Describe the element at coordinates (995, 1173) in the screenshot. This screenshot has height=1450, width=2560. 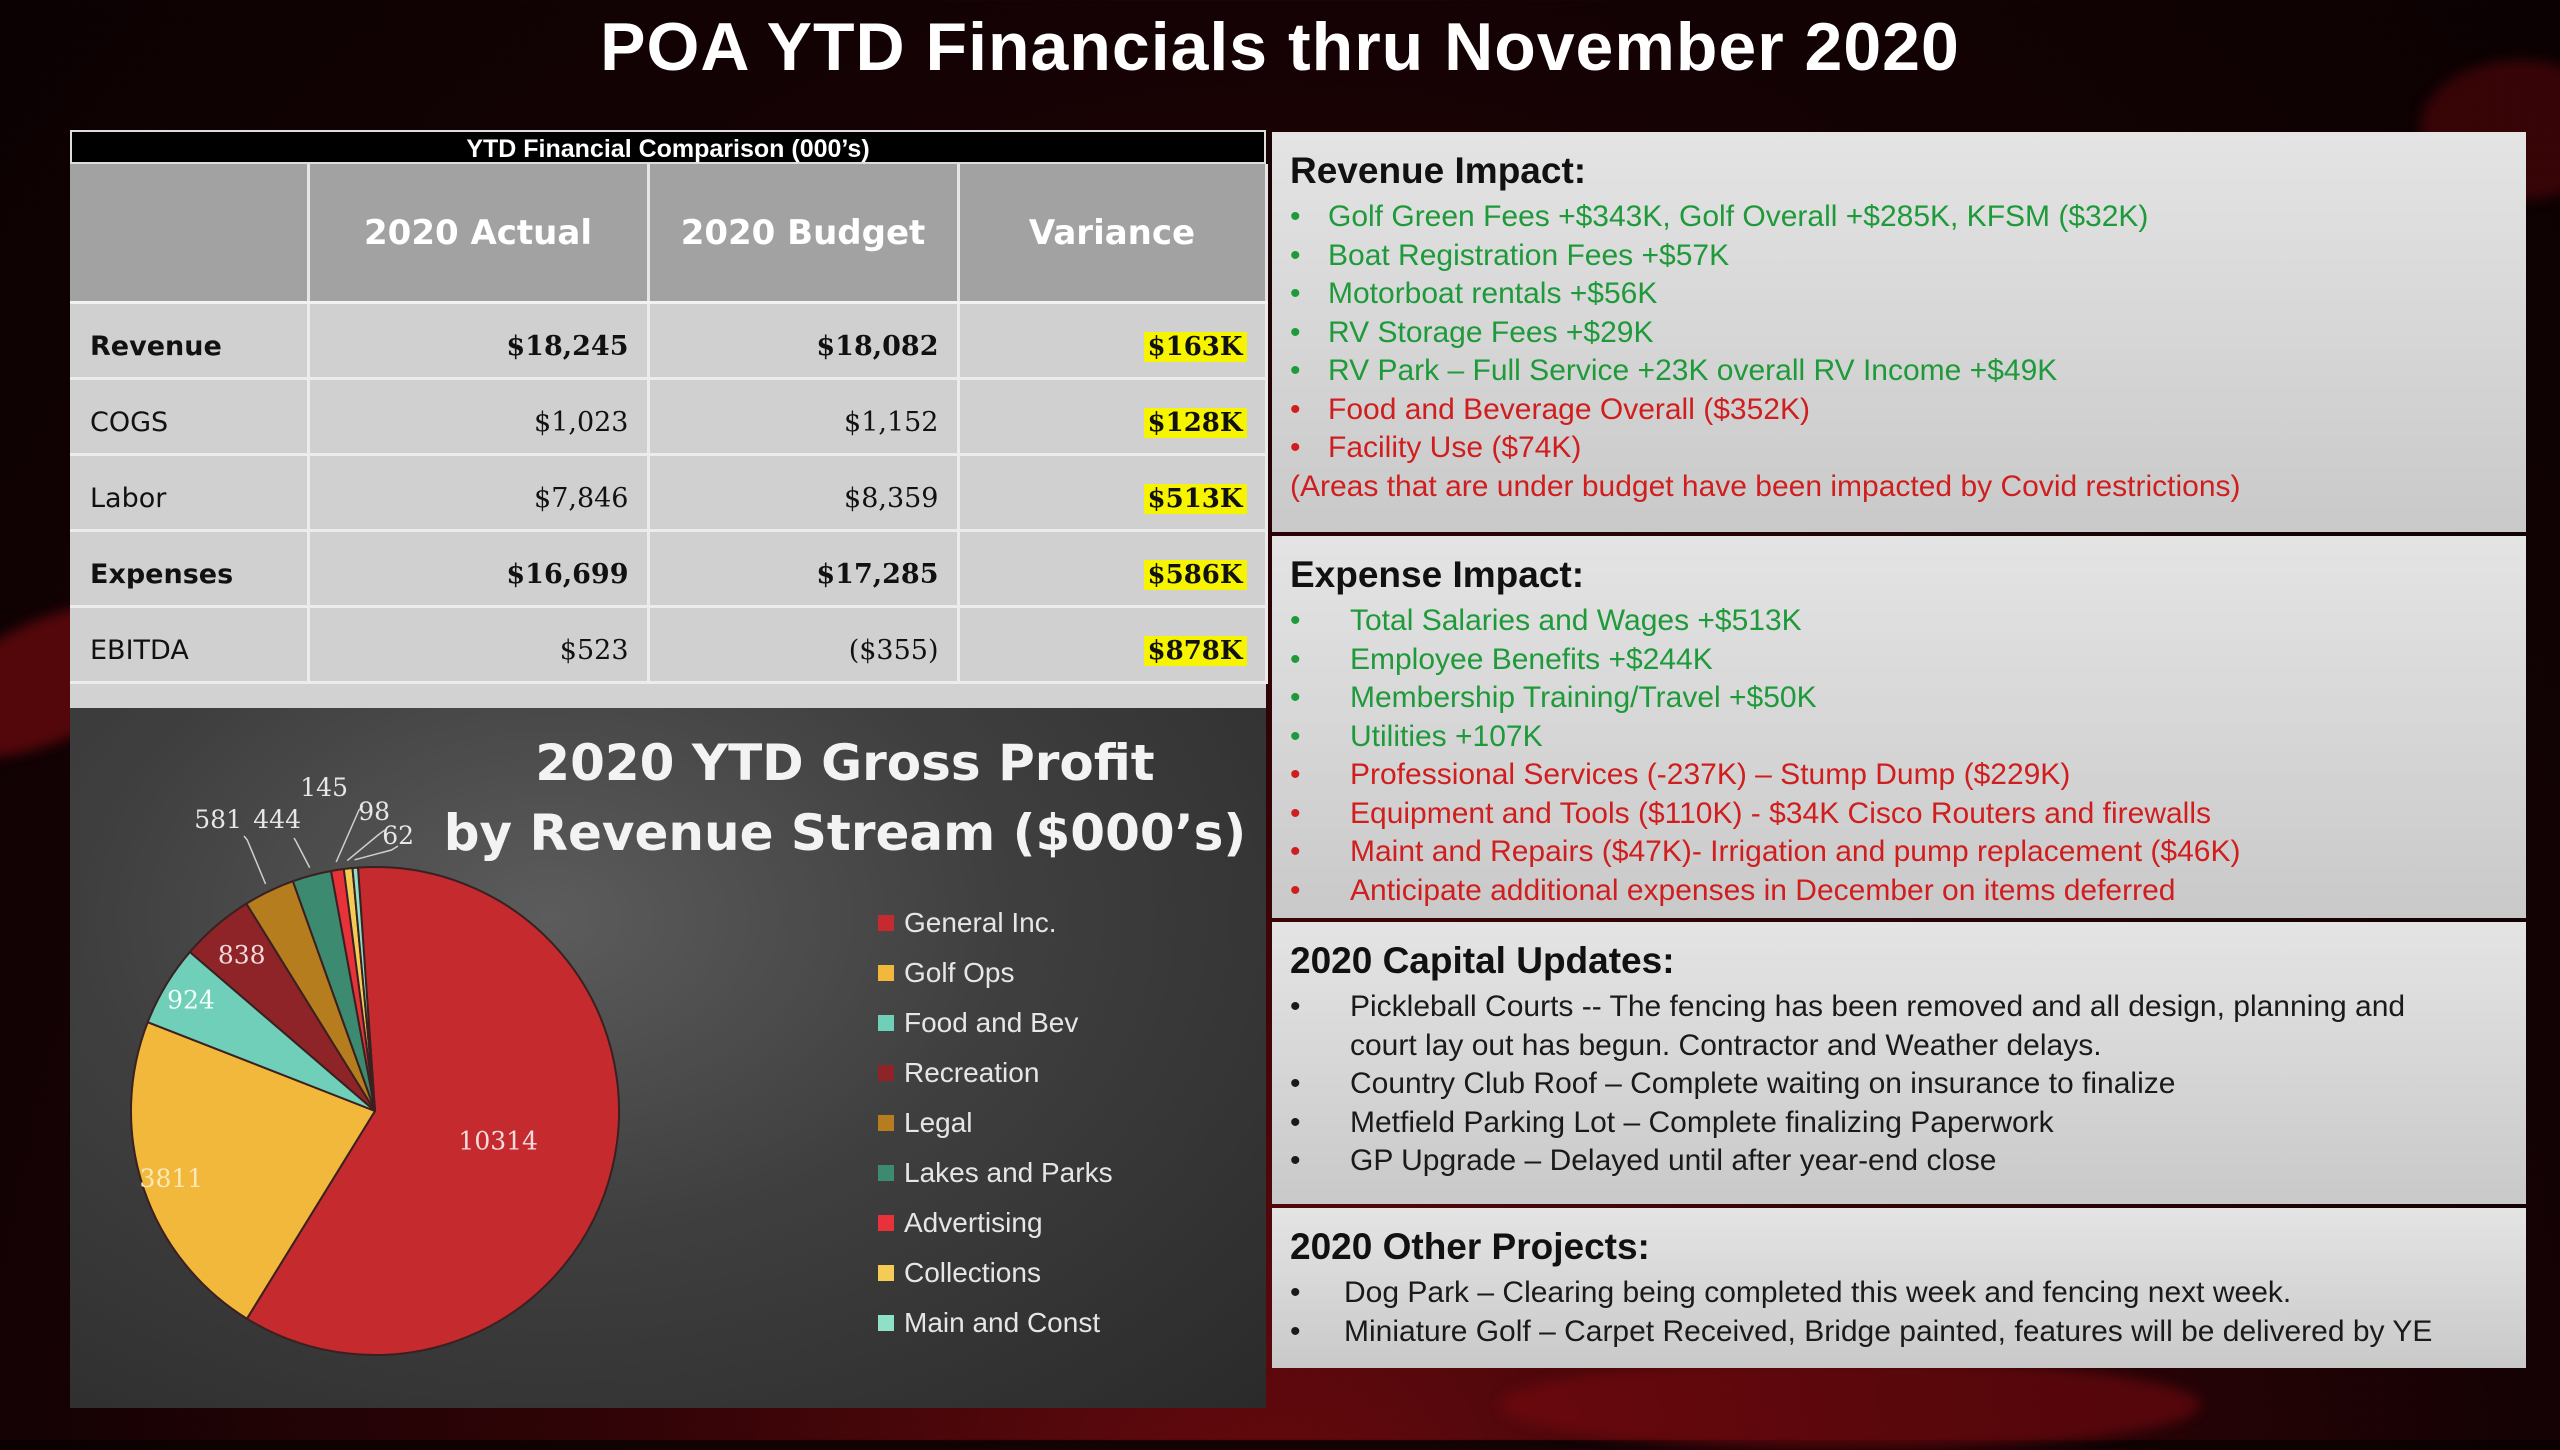
I see `legend-item: Lakes and Parks` at that location.